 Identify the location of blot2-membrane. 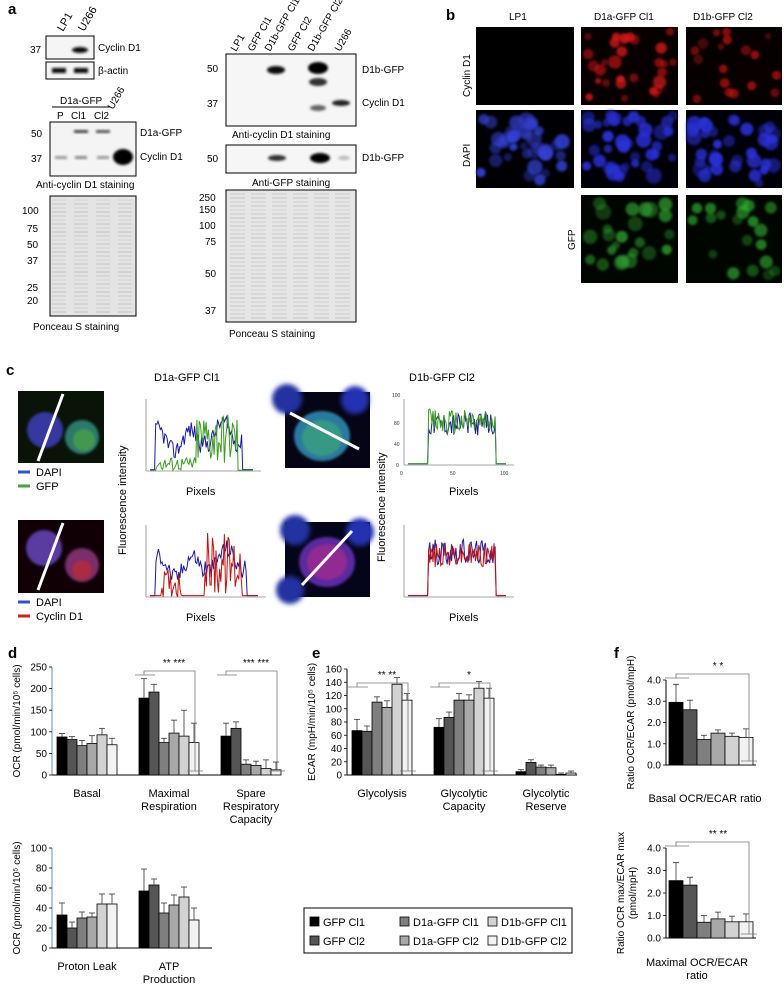
(93, 149).